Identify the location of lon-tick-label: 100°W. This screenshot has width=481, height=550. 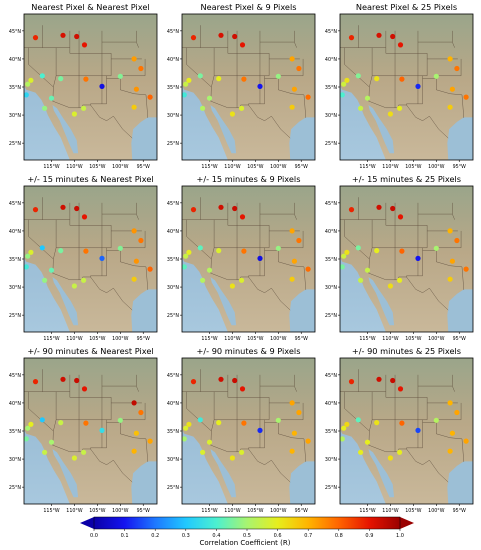
(436, 511).